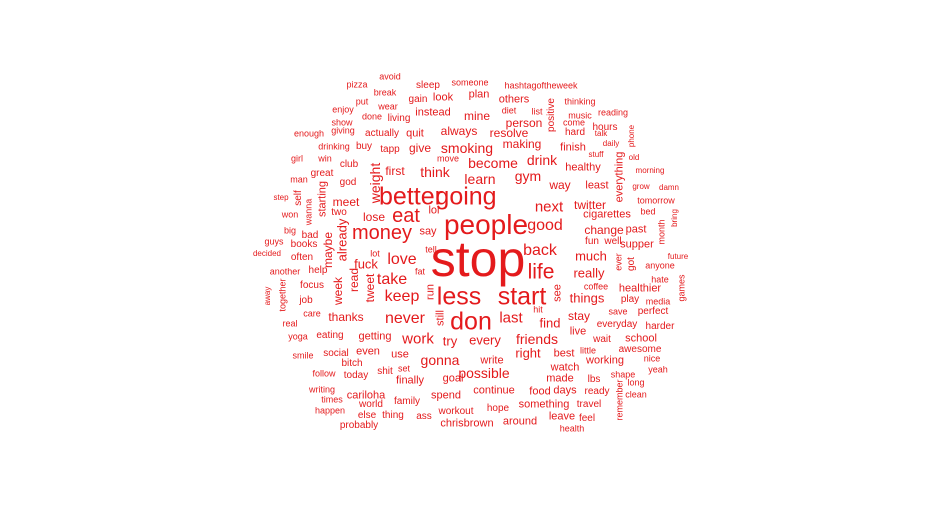 This screenshot has height=524, width=946. What do you see at coordinates (267, 253) in the screenshot?
I see `word-cloud-word: decided` at bounding box center [267, 253].